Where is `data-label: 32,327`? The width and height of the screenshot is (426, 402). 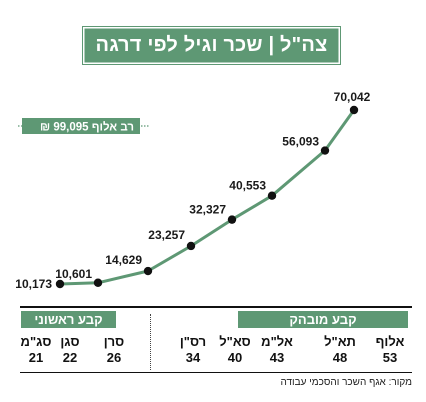
data-label: 32,327 is located at coordinates (207, 210).